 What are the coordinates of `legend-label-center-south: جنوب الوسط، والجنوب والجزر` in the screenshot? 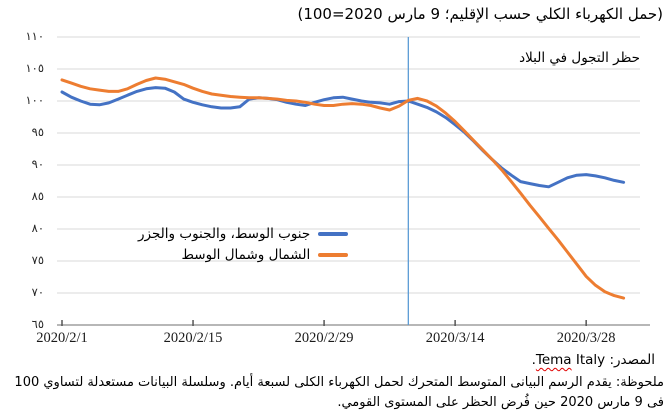 It's located at (224, 233).